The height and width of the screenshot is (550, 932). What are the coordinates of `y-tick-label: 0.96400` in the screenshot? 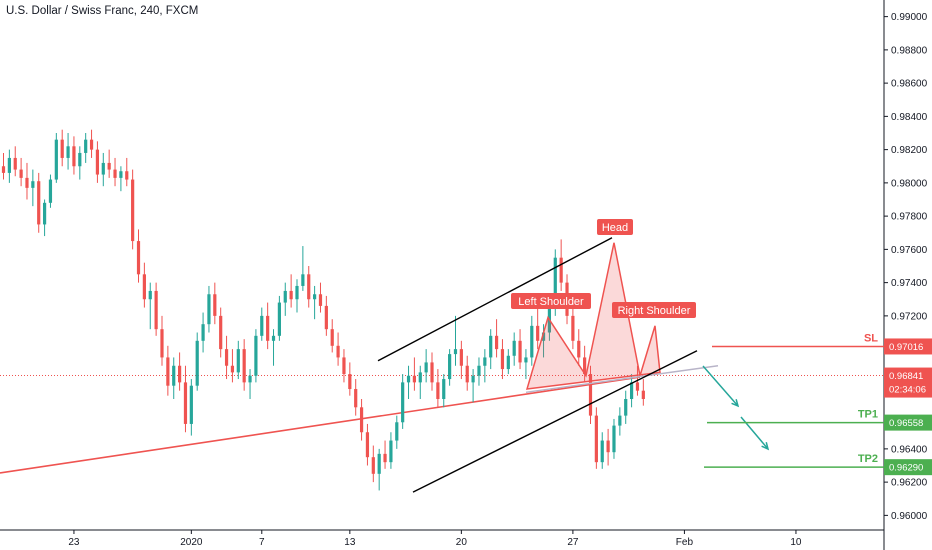 It's located at (909, 449).